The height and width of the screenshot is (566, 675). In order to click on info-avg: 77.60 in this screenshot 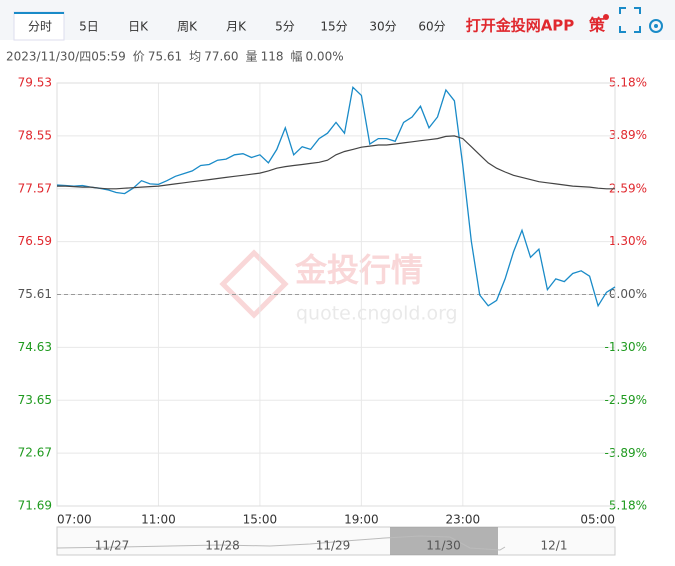, I will do `click(221, 57)`.